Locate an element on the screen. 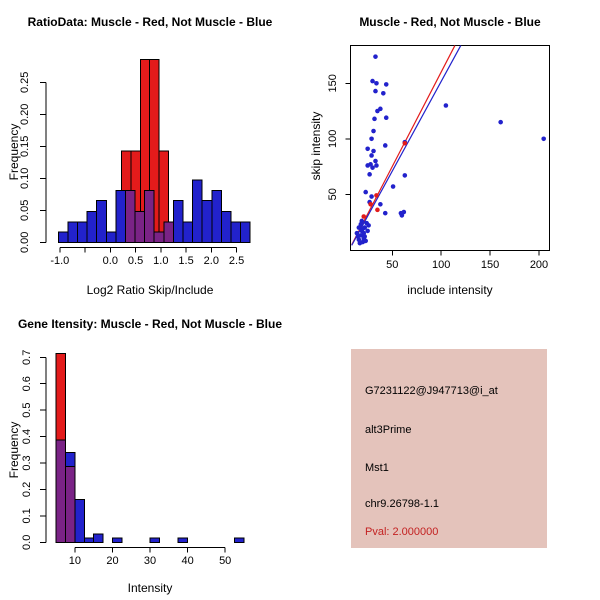  intensity-scatter-plot: 50 100 150 200 50 100 150 is located at coordinates (438, 158).